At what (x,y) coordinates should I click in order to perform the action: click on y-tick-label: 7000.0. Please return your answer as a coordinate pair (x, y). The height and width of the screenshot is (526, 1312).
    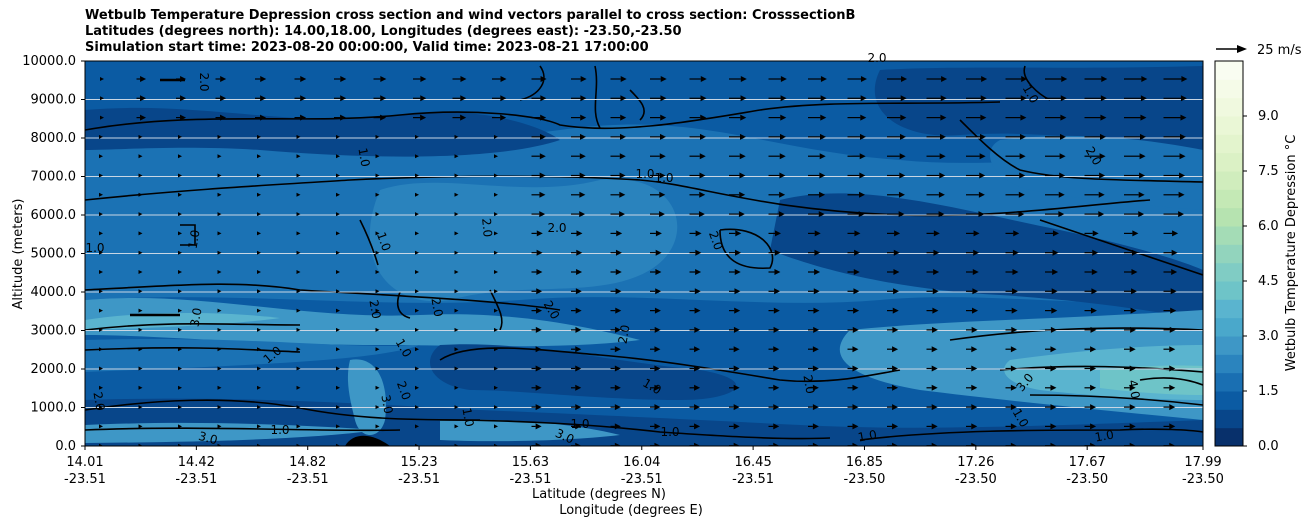
    Looking at the image, I should click on (54, 177).